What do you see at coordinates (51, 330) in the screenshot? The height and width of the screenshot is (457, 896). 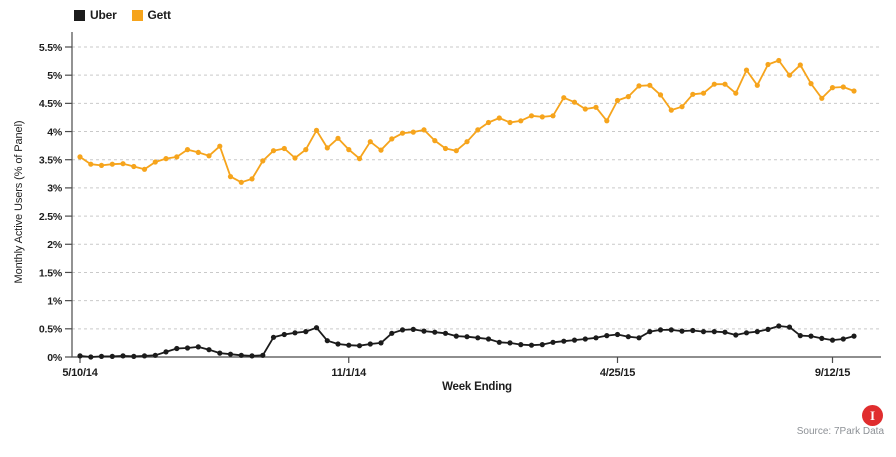 I see `y-tick-label: 0.5%` at bounding box center [51, 330].